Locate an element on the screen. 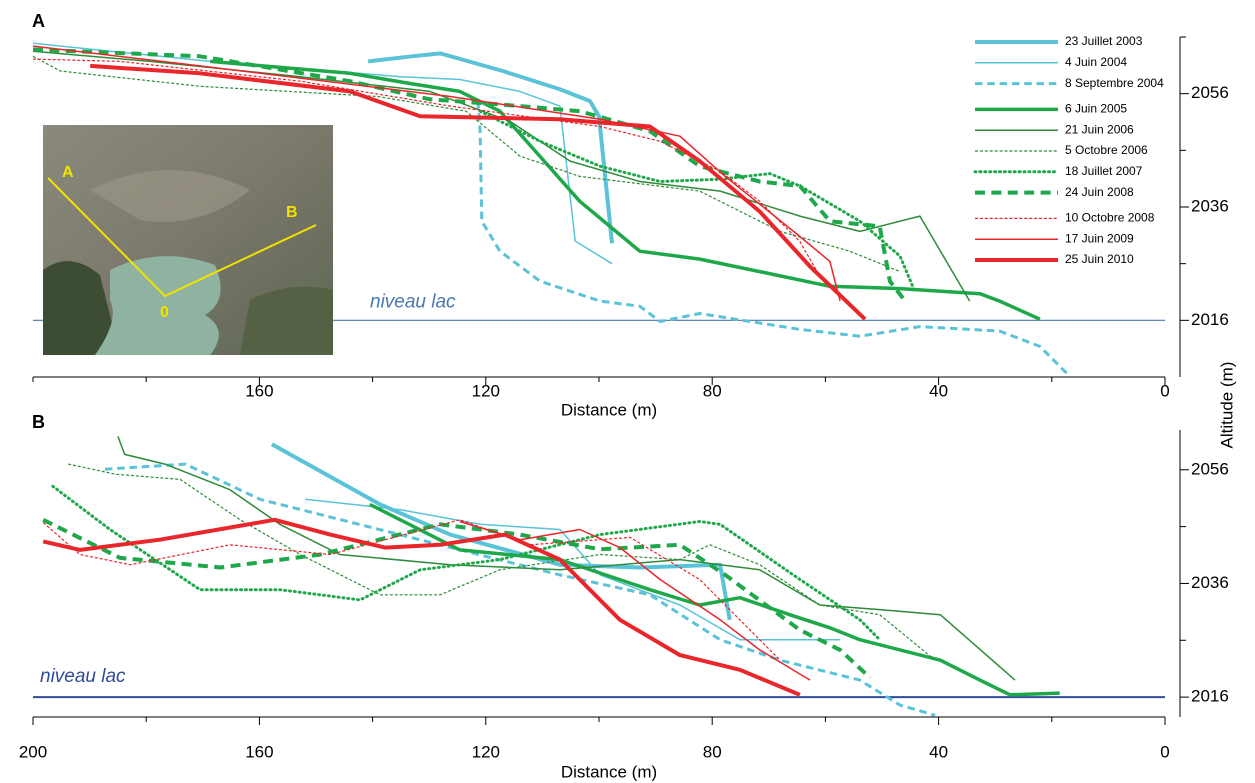 The image size is (1255, 783). legend-label: 24 Juin 2008 is located at coordinates (1099, 192).